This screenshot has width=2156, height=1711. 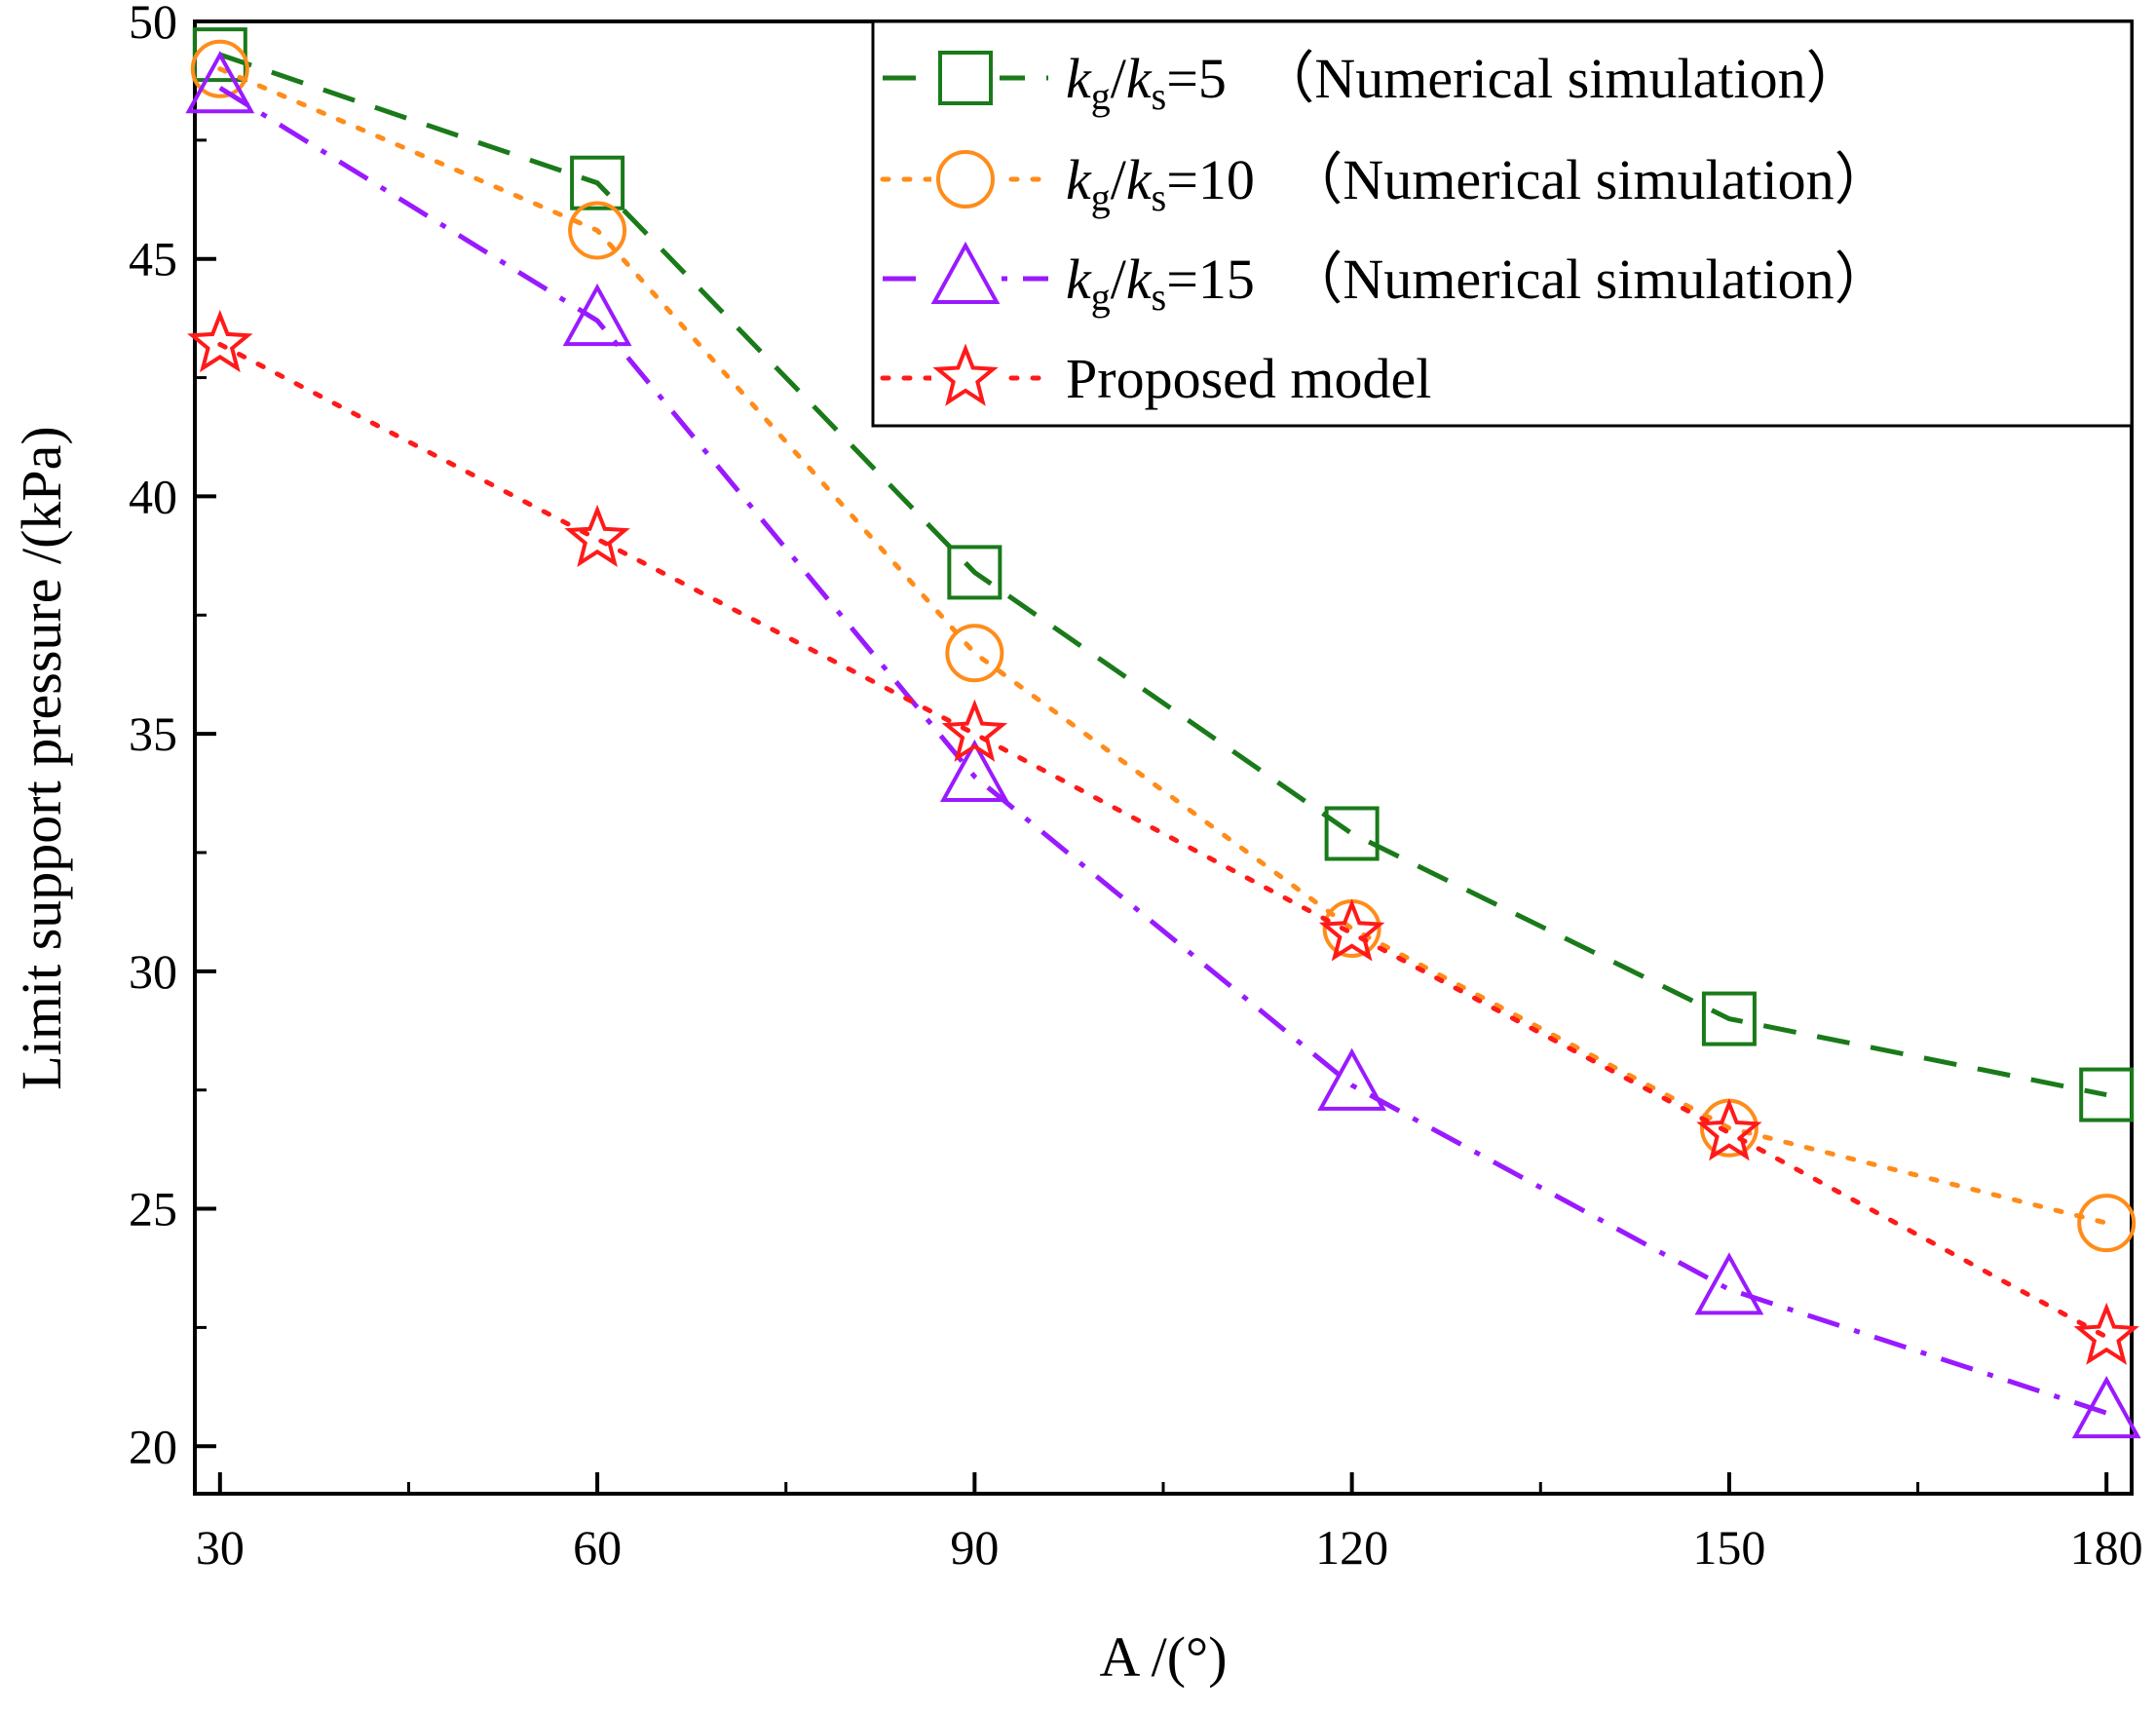 What do you see at coordinates (153, 496) in the screenshot?
I see `y-tick-label: 40` at bounding box center [153, 496].